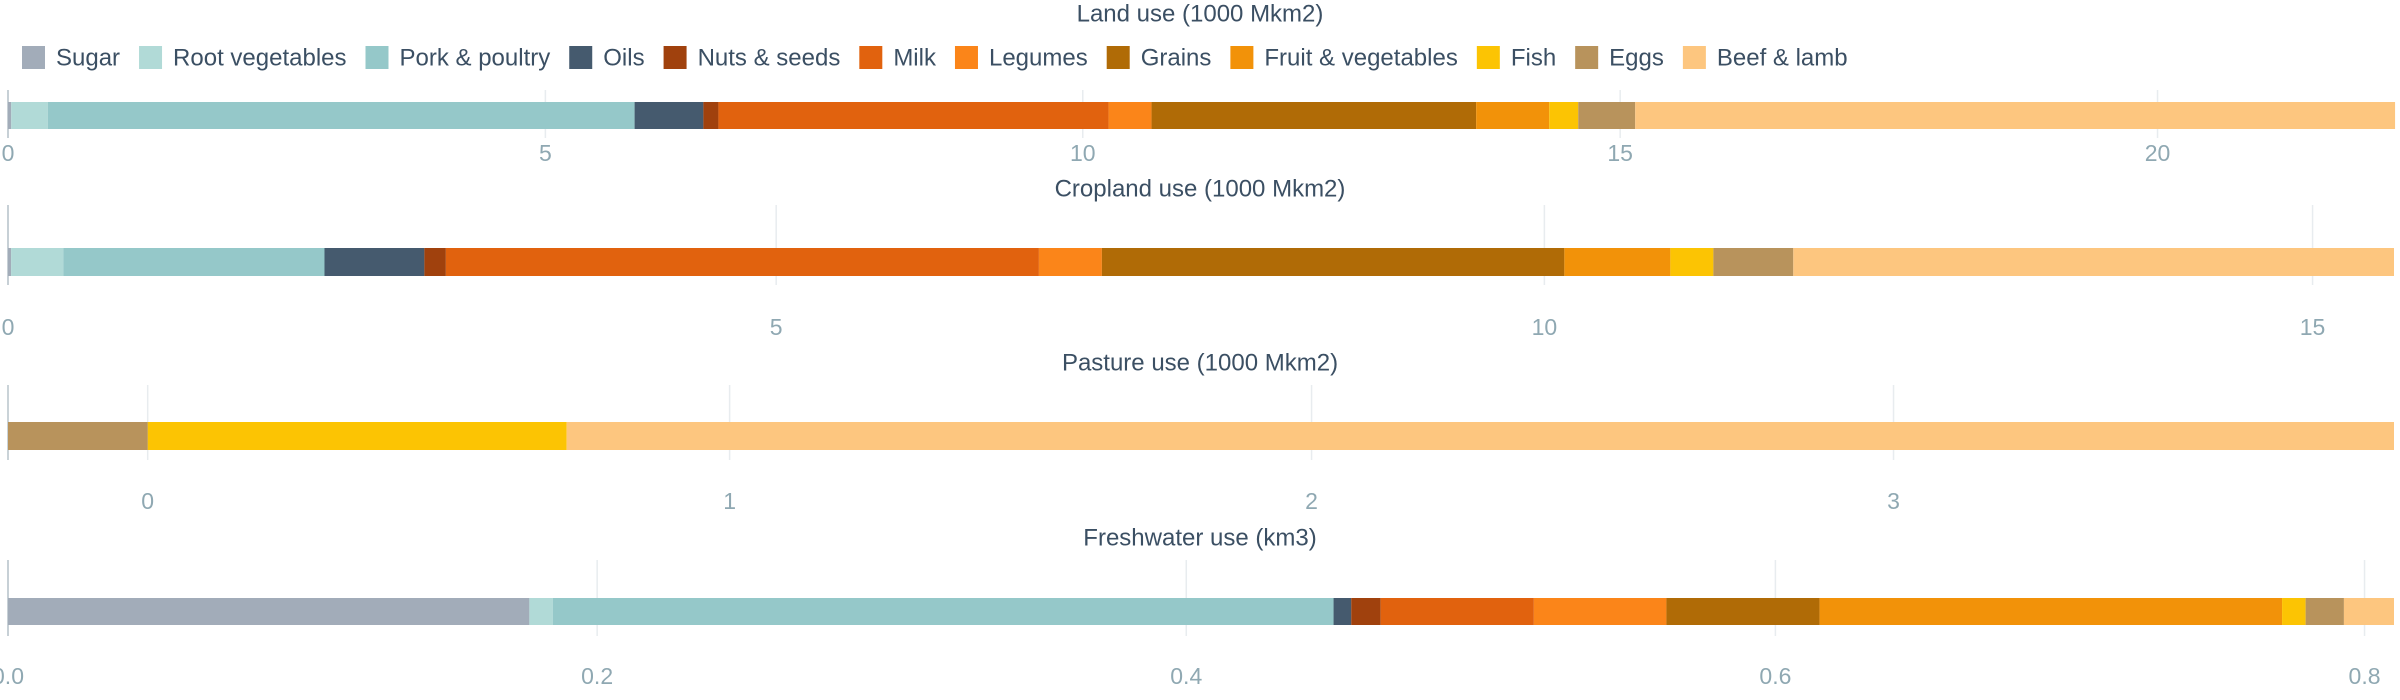 The width and height of the screenshot is (2400, 700). Describe the element at coordinates (1533, 57) in the screenshot. I see `legend-label: Fish` at that location.